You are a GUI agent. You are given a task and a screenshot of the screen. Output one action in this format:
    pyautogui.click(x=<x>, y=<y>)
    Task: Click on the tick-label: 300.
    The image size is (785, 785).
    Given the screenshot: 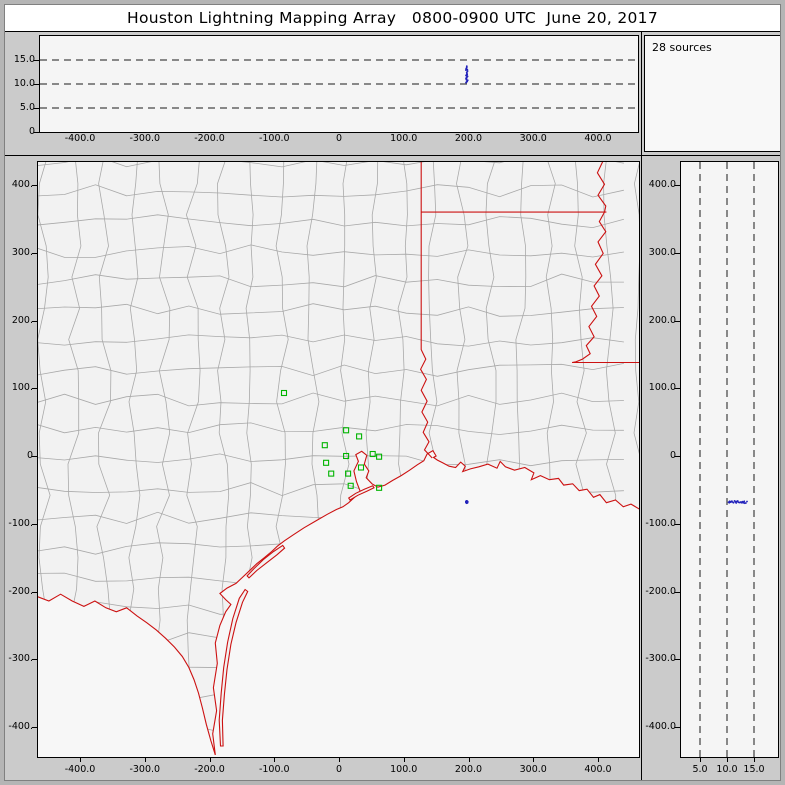 What is the action you would take?
    pyautogui.click(x=22, y=252)
    